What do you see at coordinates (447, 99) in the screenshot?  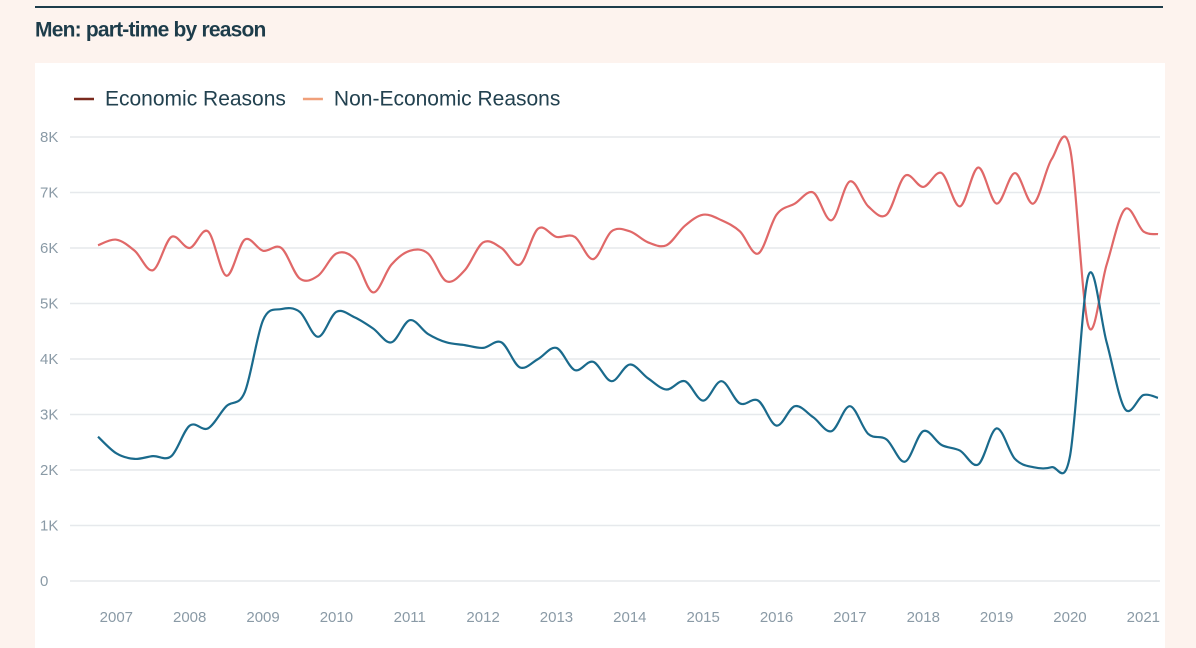 I see `legend-label: Non-Economic Reasons` at bounding box center [447, 99].